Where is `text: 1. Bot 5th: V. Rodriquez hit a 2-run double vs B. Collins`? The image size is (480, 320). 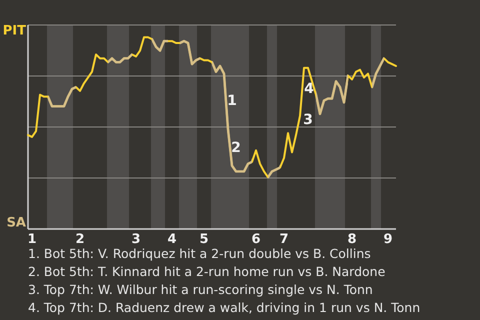 text: 1. Bot 5th: V. Rodriquez hit a 2-run double vs B. Collins is located at coordinates (199, 253).